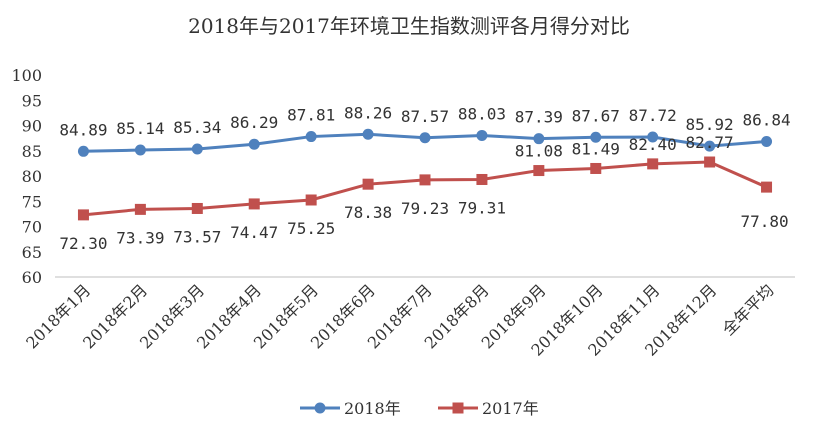 This screenshot has height=436, width=818. What do you see at coordinates (197, 236) in the screenshot?
I see `data-label: 73.57` at bounding box center [197, 236].